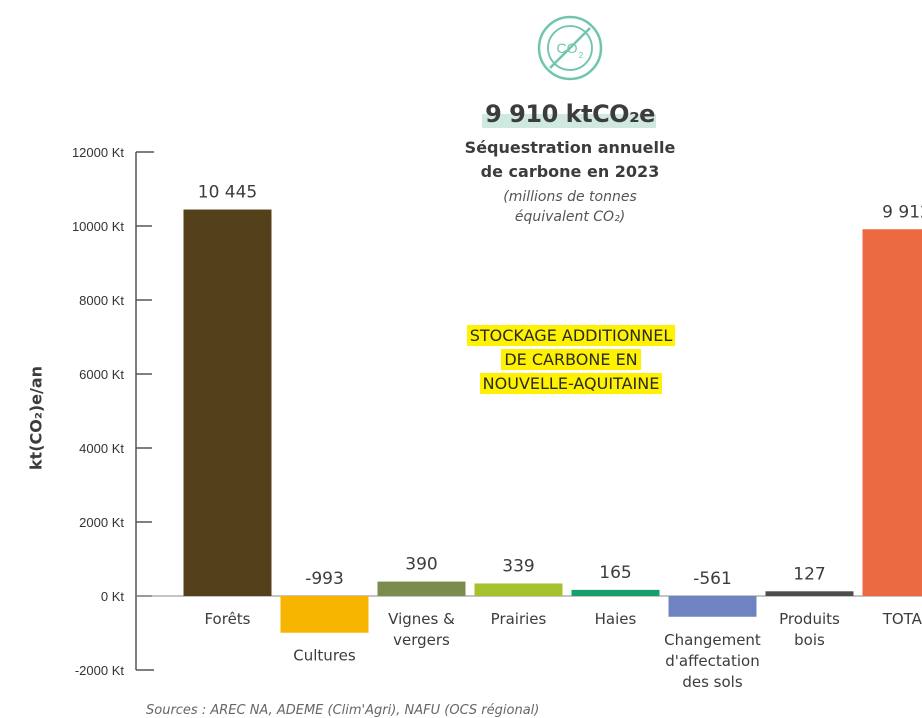 The width and height of the screenshot is (922, 718). Describe the element at coordinates (570, 48) in the screenshot. I see `co2-crossed-icon: CO 2` at that location.